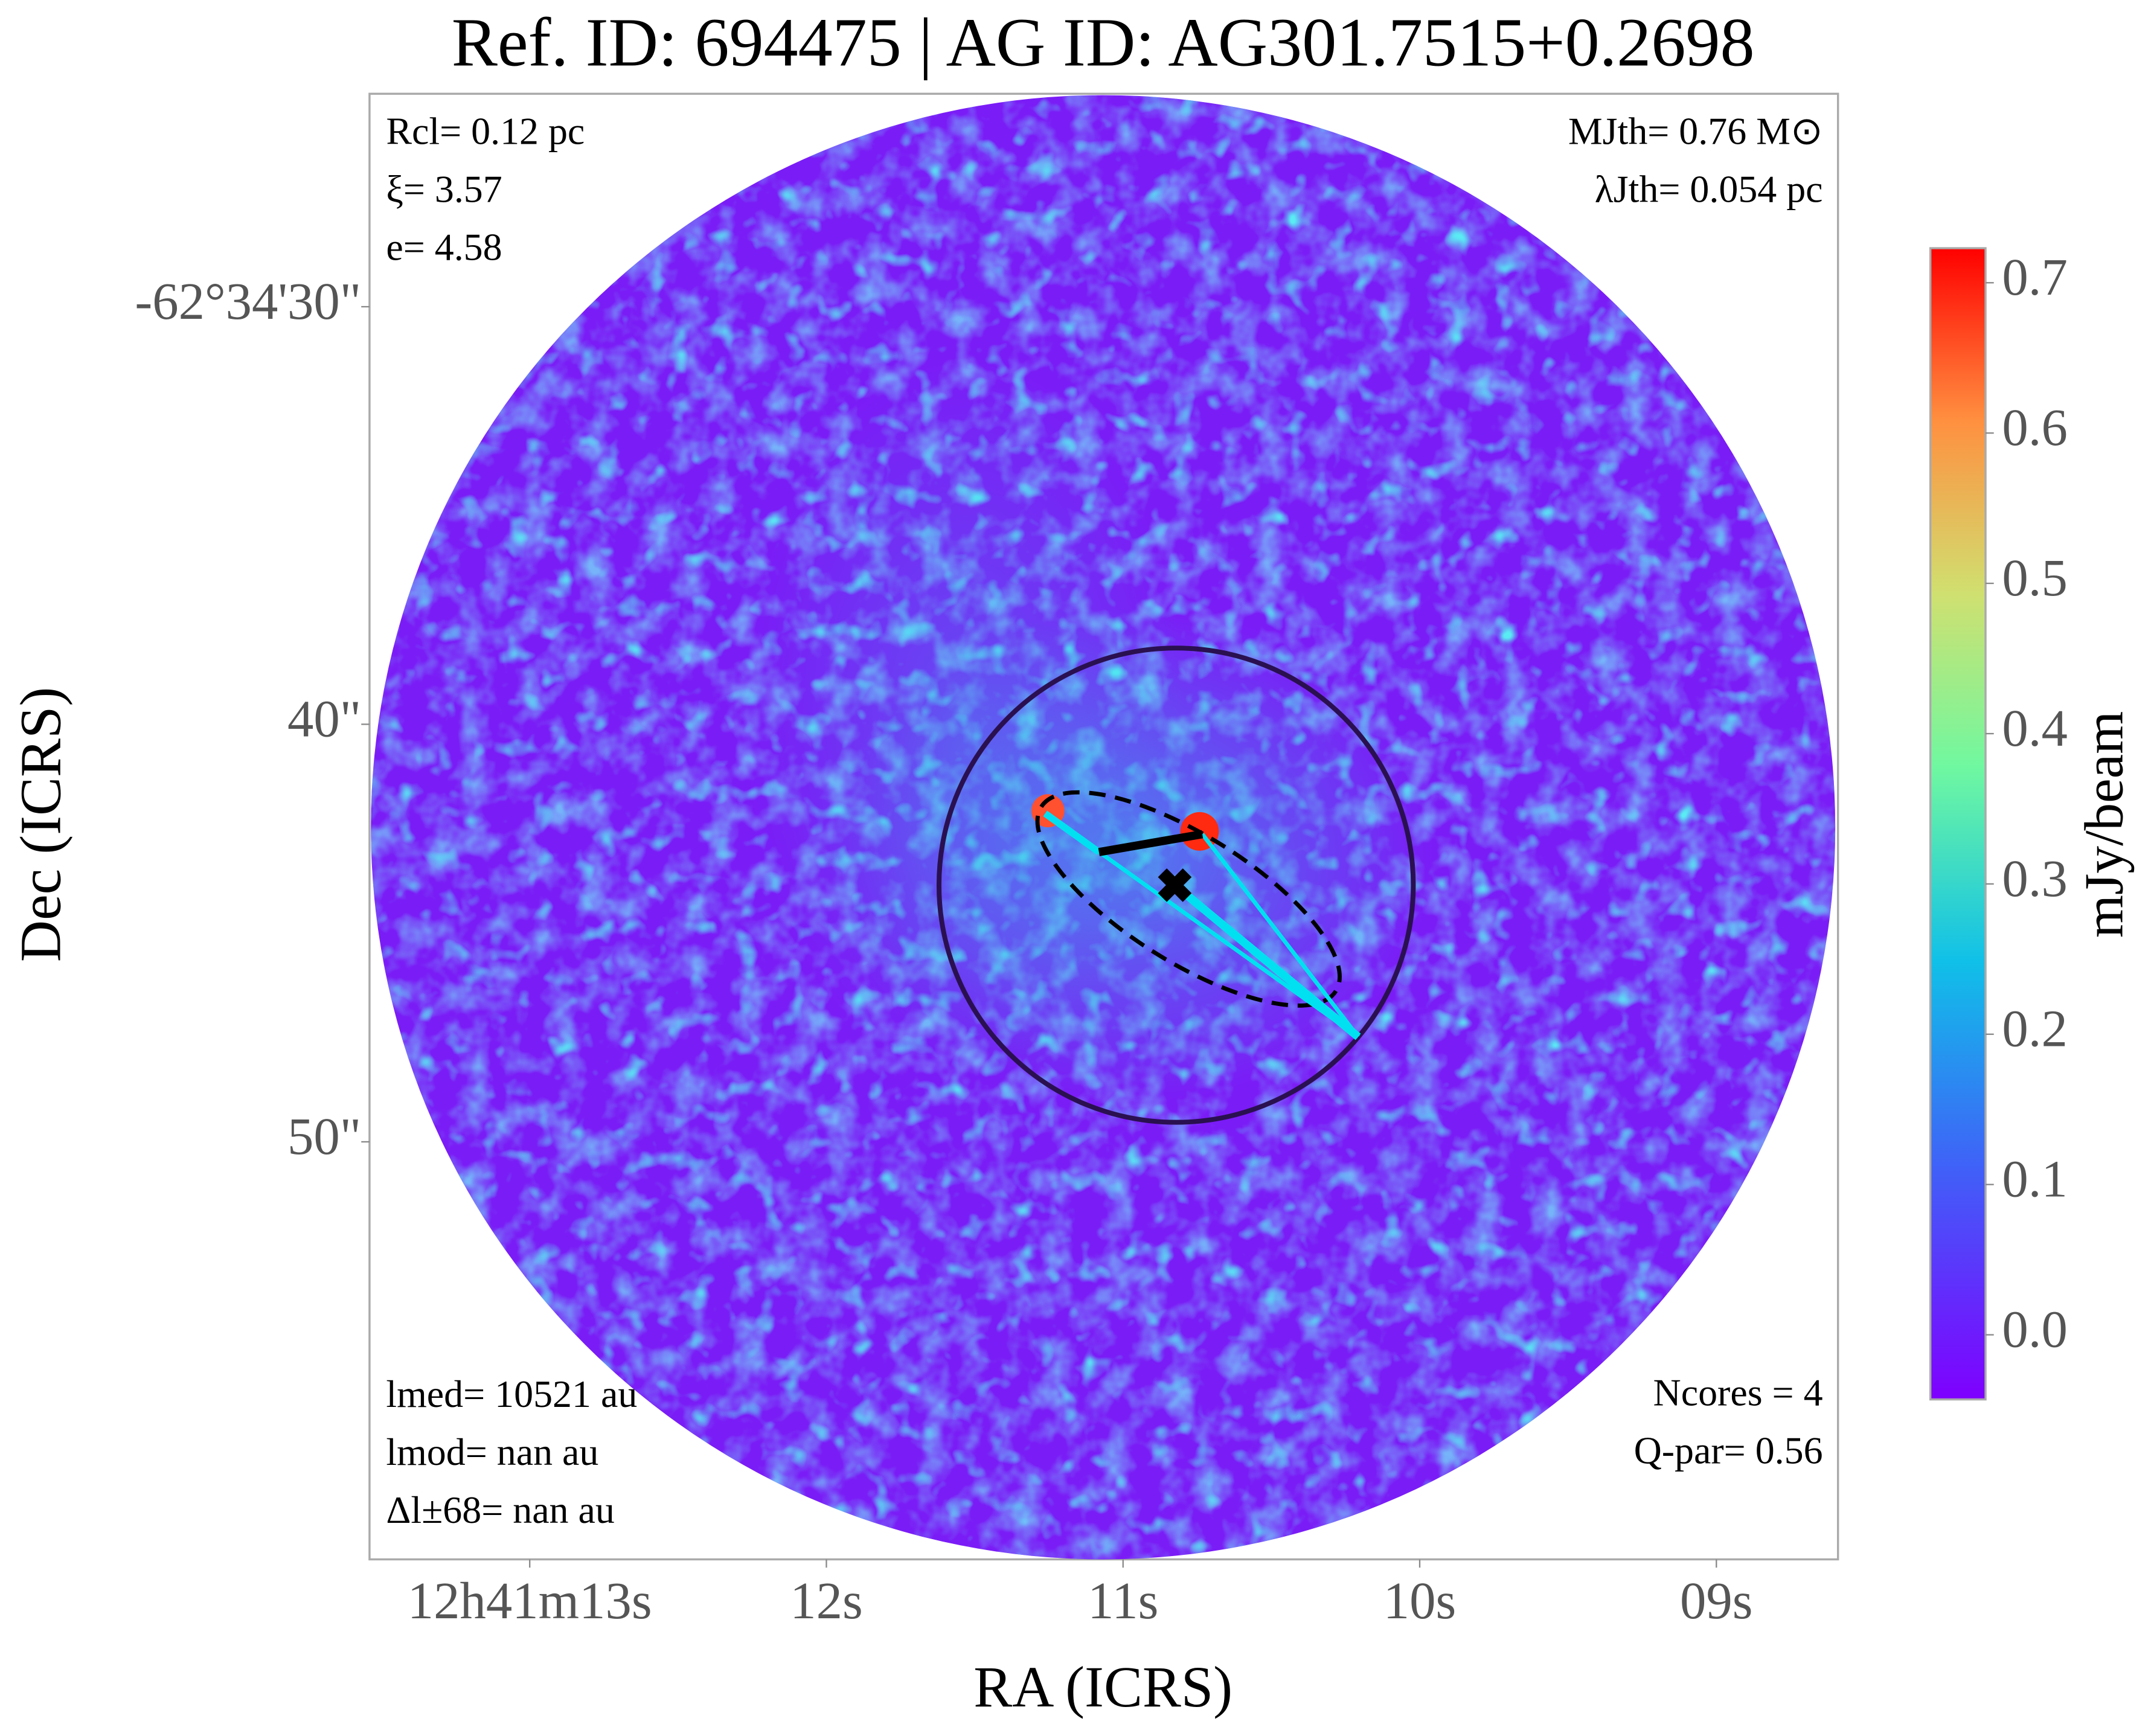  I want to click on colorbar-tick-label: 0.5, so click(2035, 578).